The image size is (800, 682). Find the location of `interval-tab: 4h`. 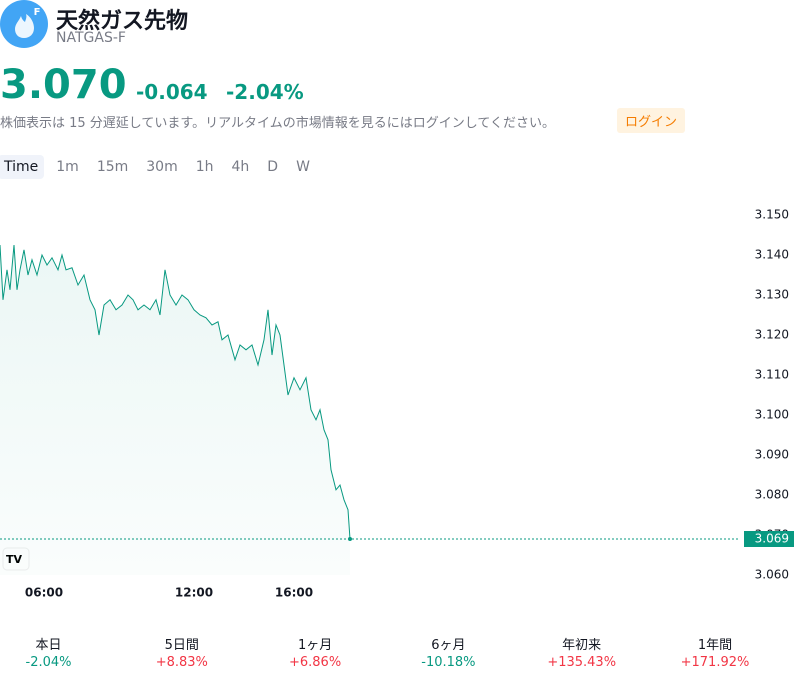

interval-tab: 4h is located at coordinates (240, 167).